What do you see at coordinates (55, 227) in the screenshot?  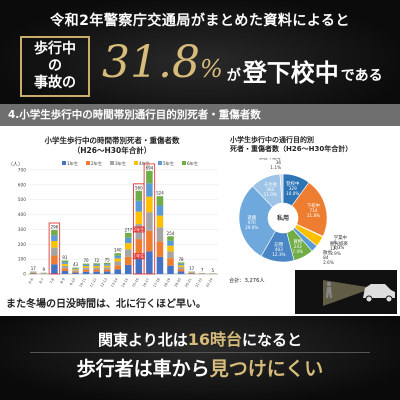 I see `bar-value-label: 296` at bounding box center [55, 227].